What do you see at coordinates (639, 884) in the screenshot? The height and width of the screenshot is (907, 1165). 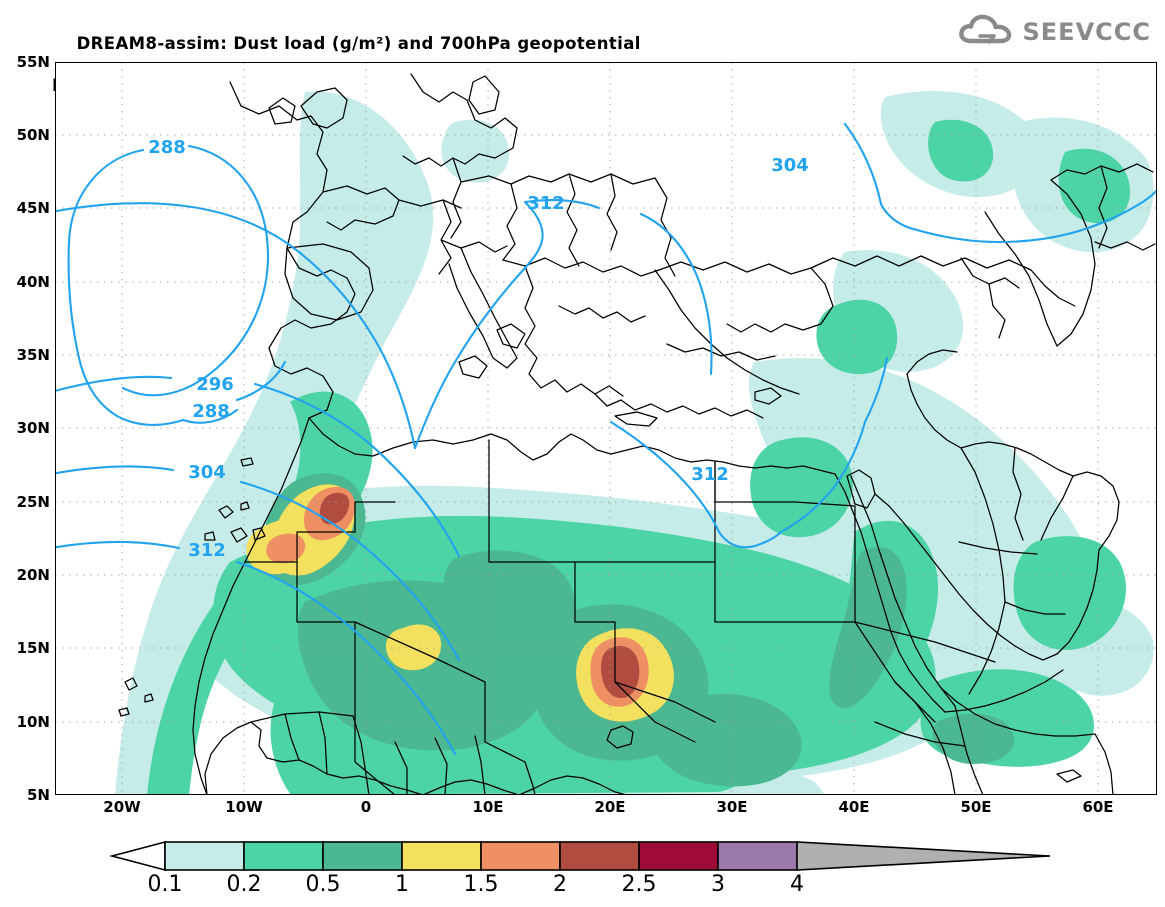 I see `cbtick-2p5: 2.5` at bounding box center [639, 884].